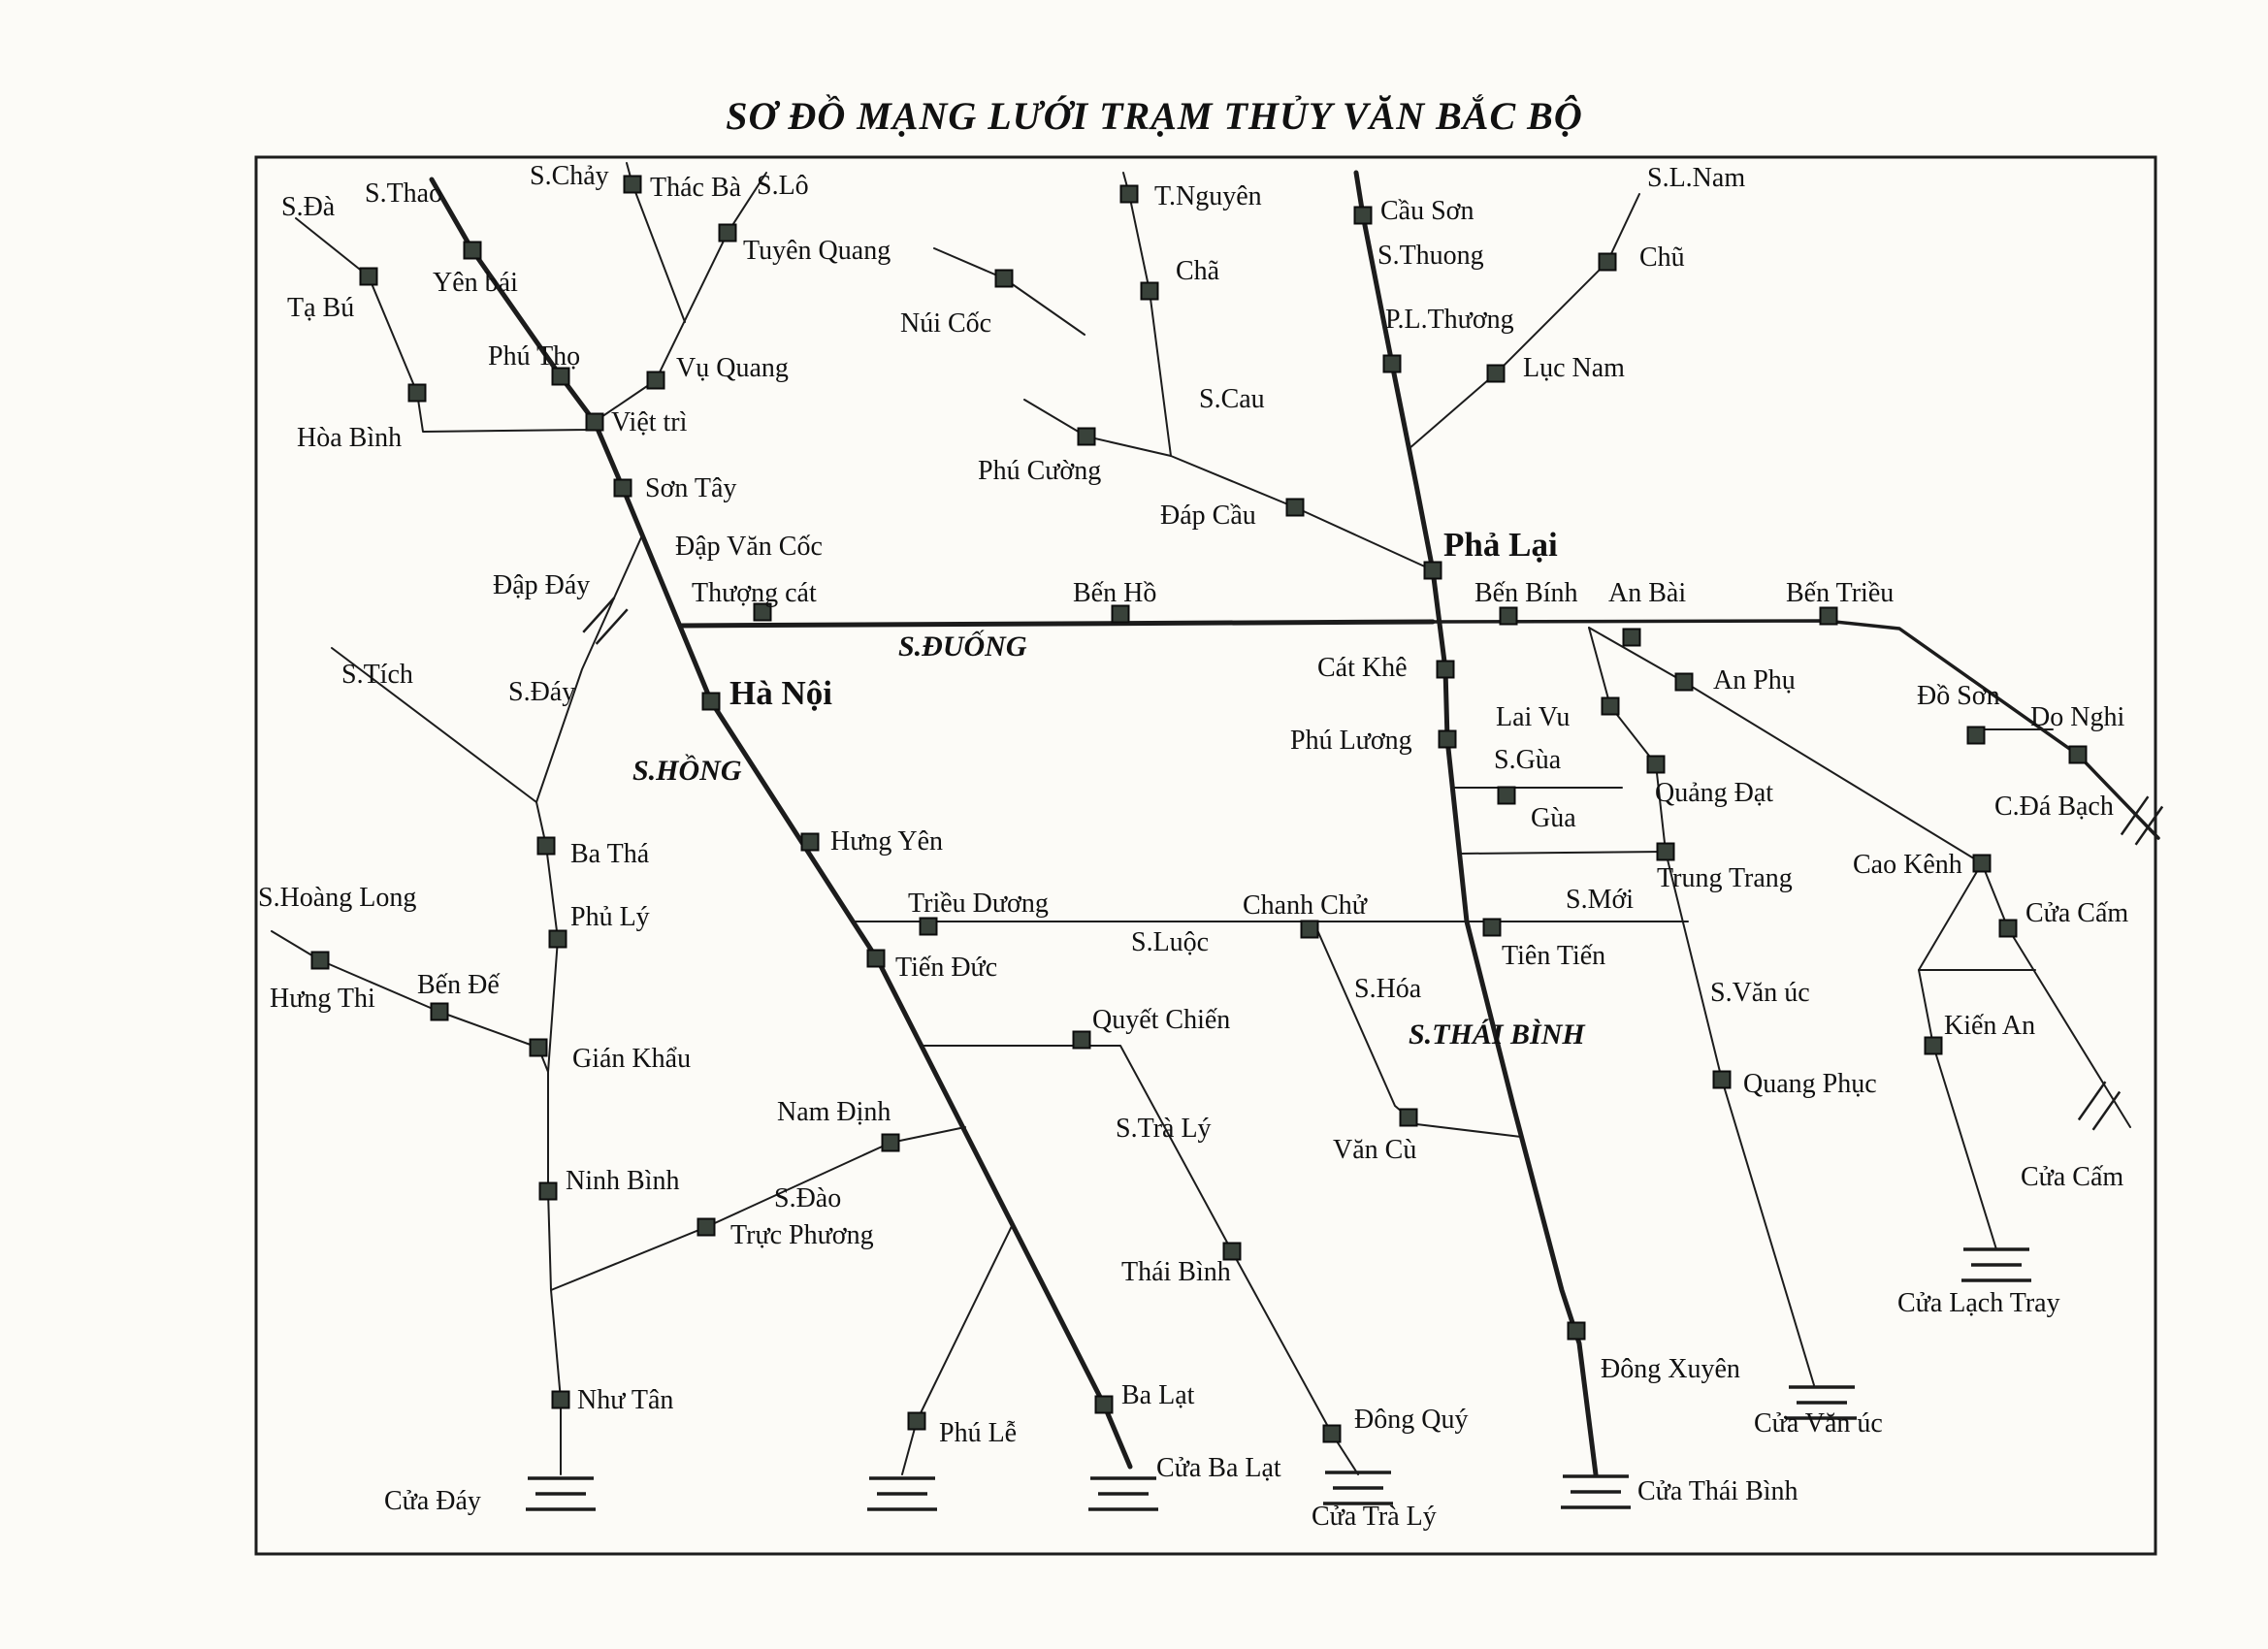  Describe the element at coordinates (1662, 257) in the screenshot. I see `station-label: Chũ` at that location.